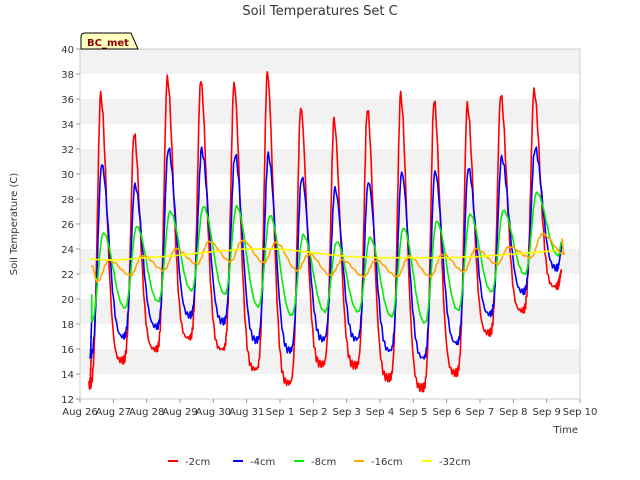 Image resolution: width=640 pixels, height=480 pixels. I want to click on x-tick-label: Aug 29, so click(179, 412).